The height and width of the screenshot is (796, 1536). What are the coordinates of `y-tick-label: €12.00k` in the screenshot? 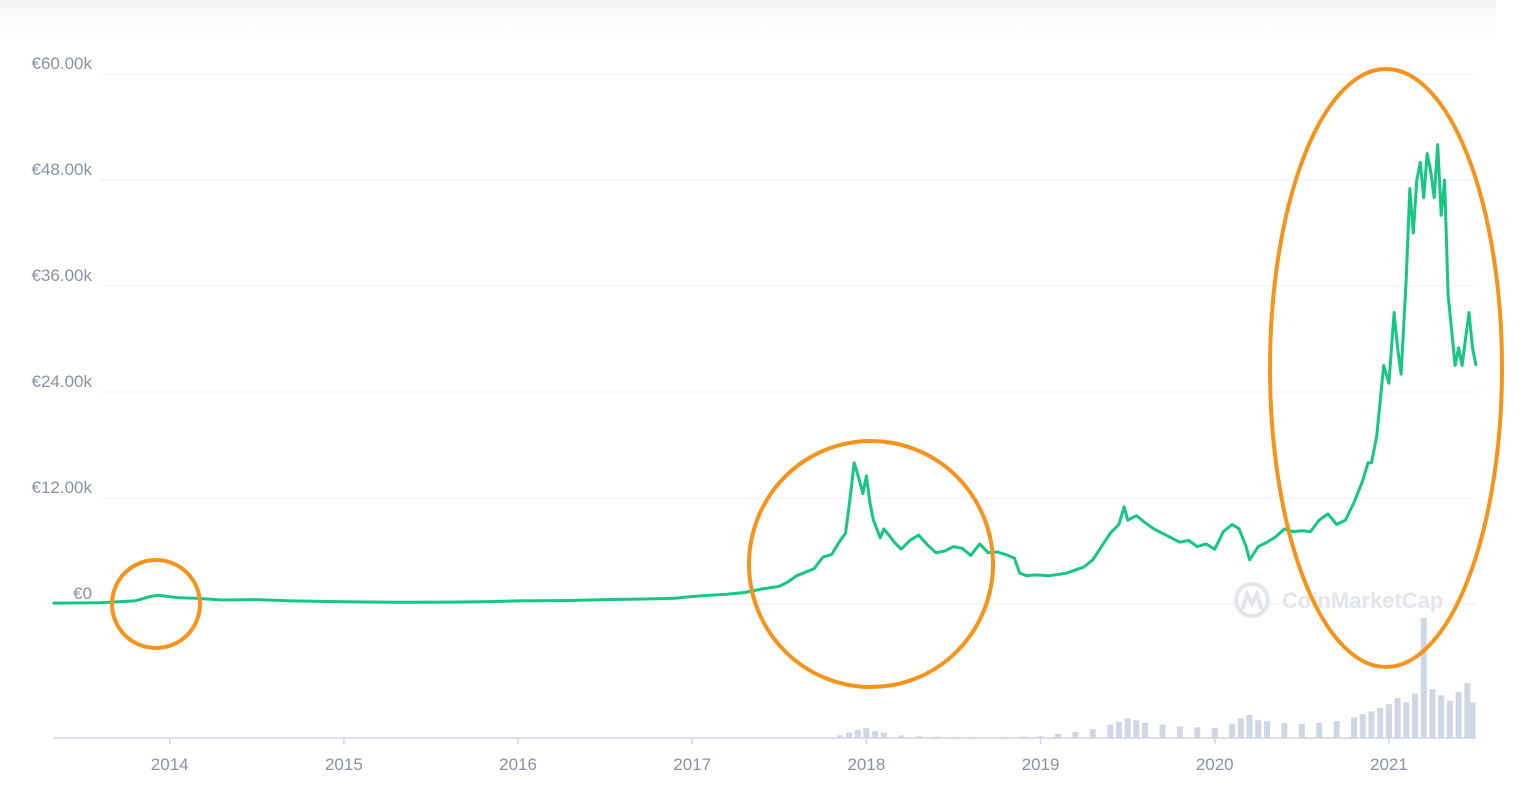 It's located at (62, 487).